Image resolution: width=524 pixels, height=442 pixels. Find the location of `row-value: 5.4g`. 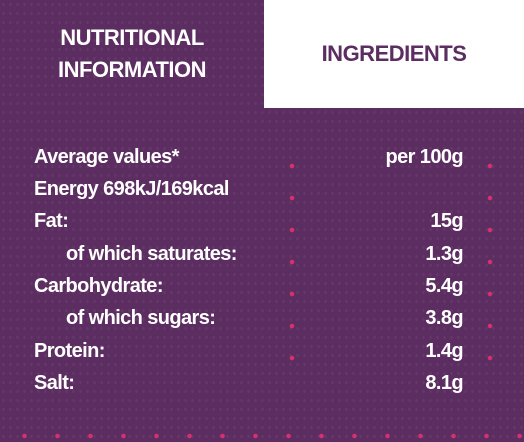

row-value: 5.4g is located at coordinates (444, 285).